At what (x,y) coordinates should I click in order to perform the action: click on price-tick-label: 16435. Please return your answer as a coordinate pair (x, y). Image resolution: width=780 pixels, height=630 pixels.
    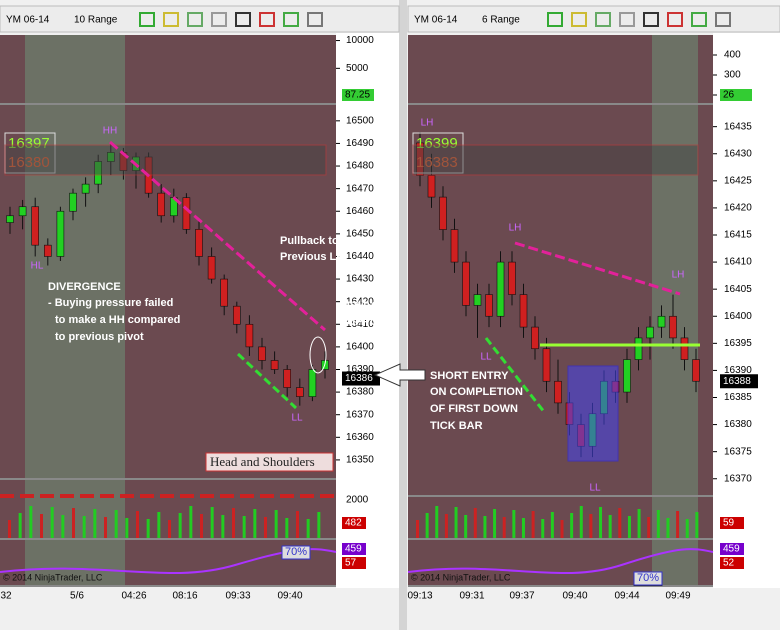
    Looking at the image, I should click on (738, 126).